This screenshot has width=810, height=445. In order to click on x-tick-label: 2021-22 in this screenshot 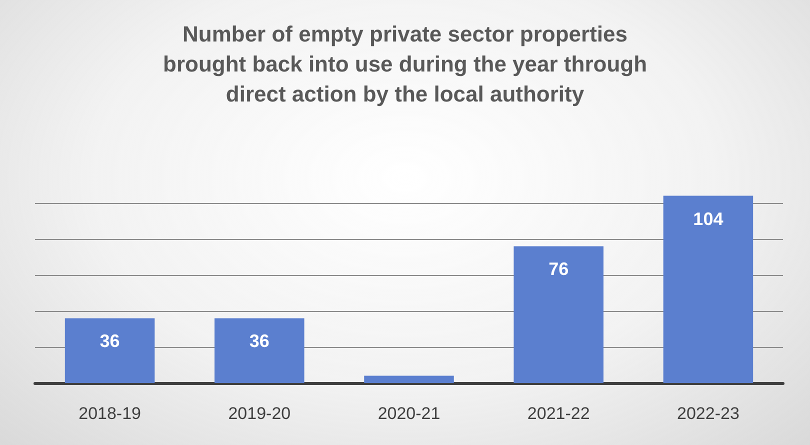, I will do `click(558, 413)`.